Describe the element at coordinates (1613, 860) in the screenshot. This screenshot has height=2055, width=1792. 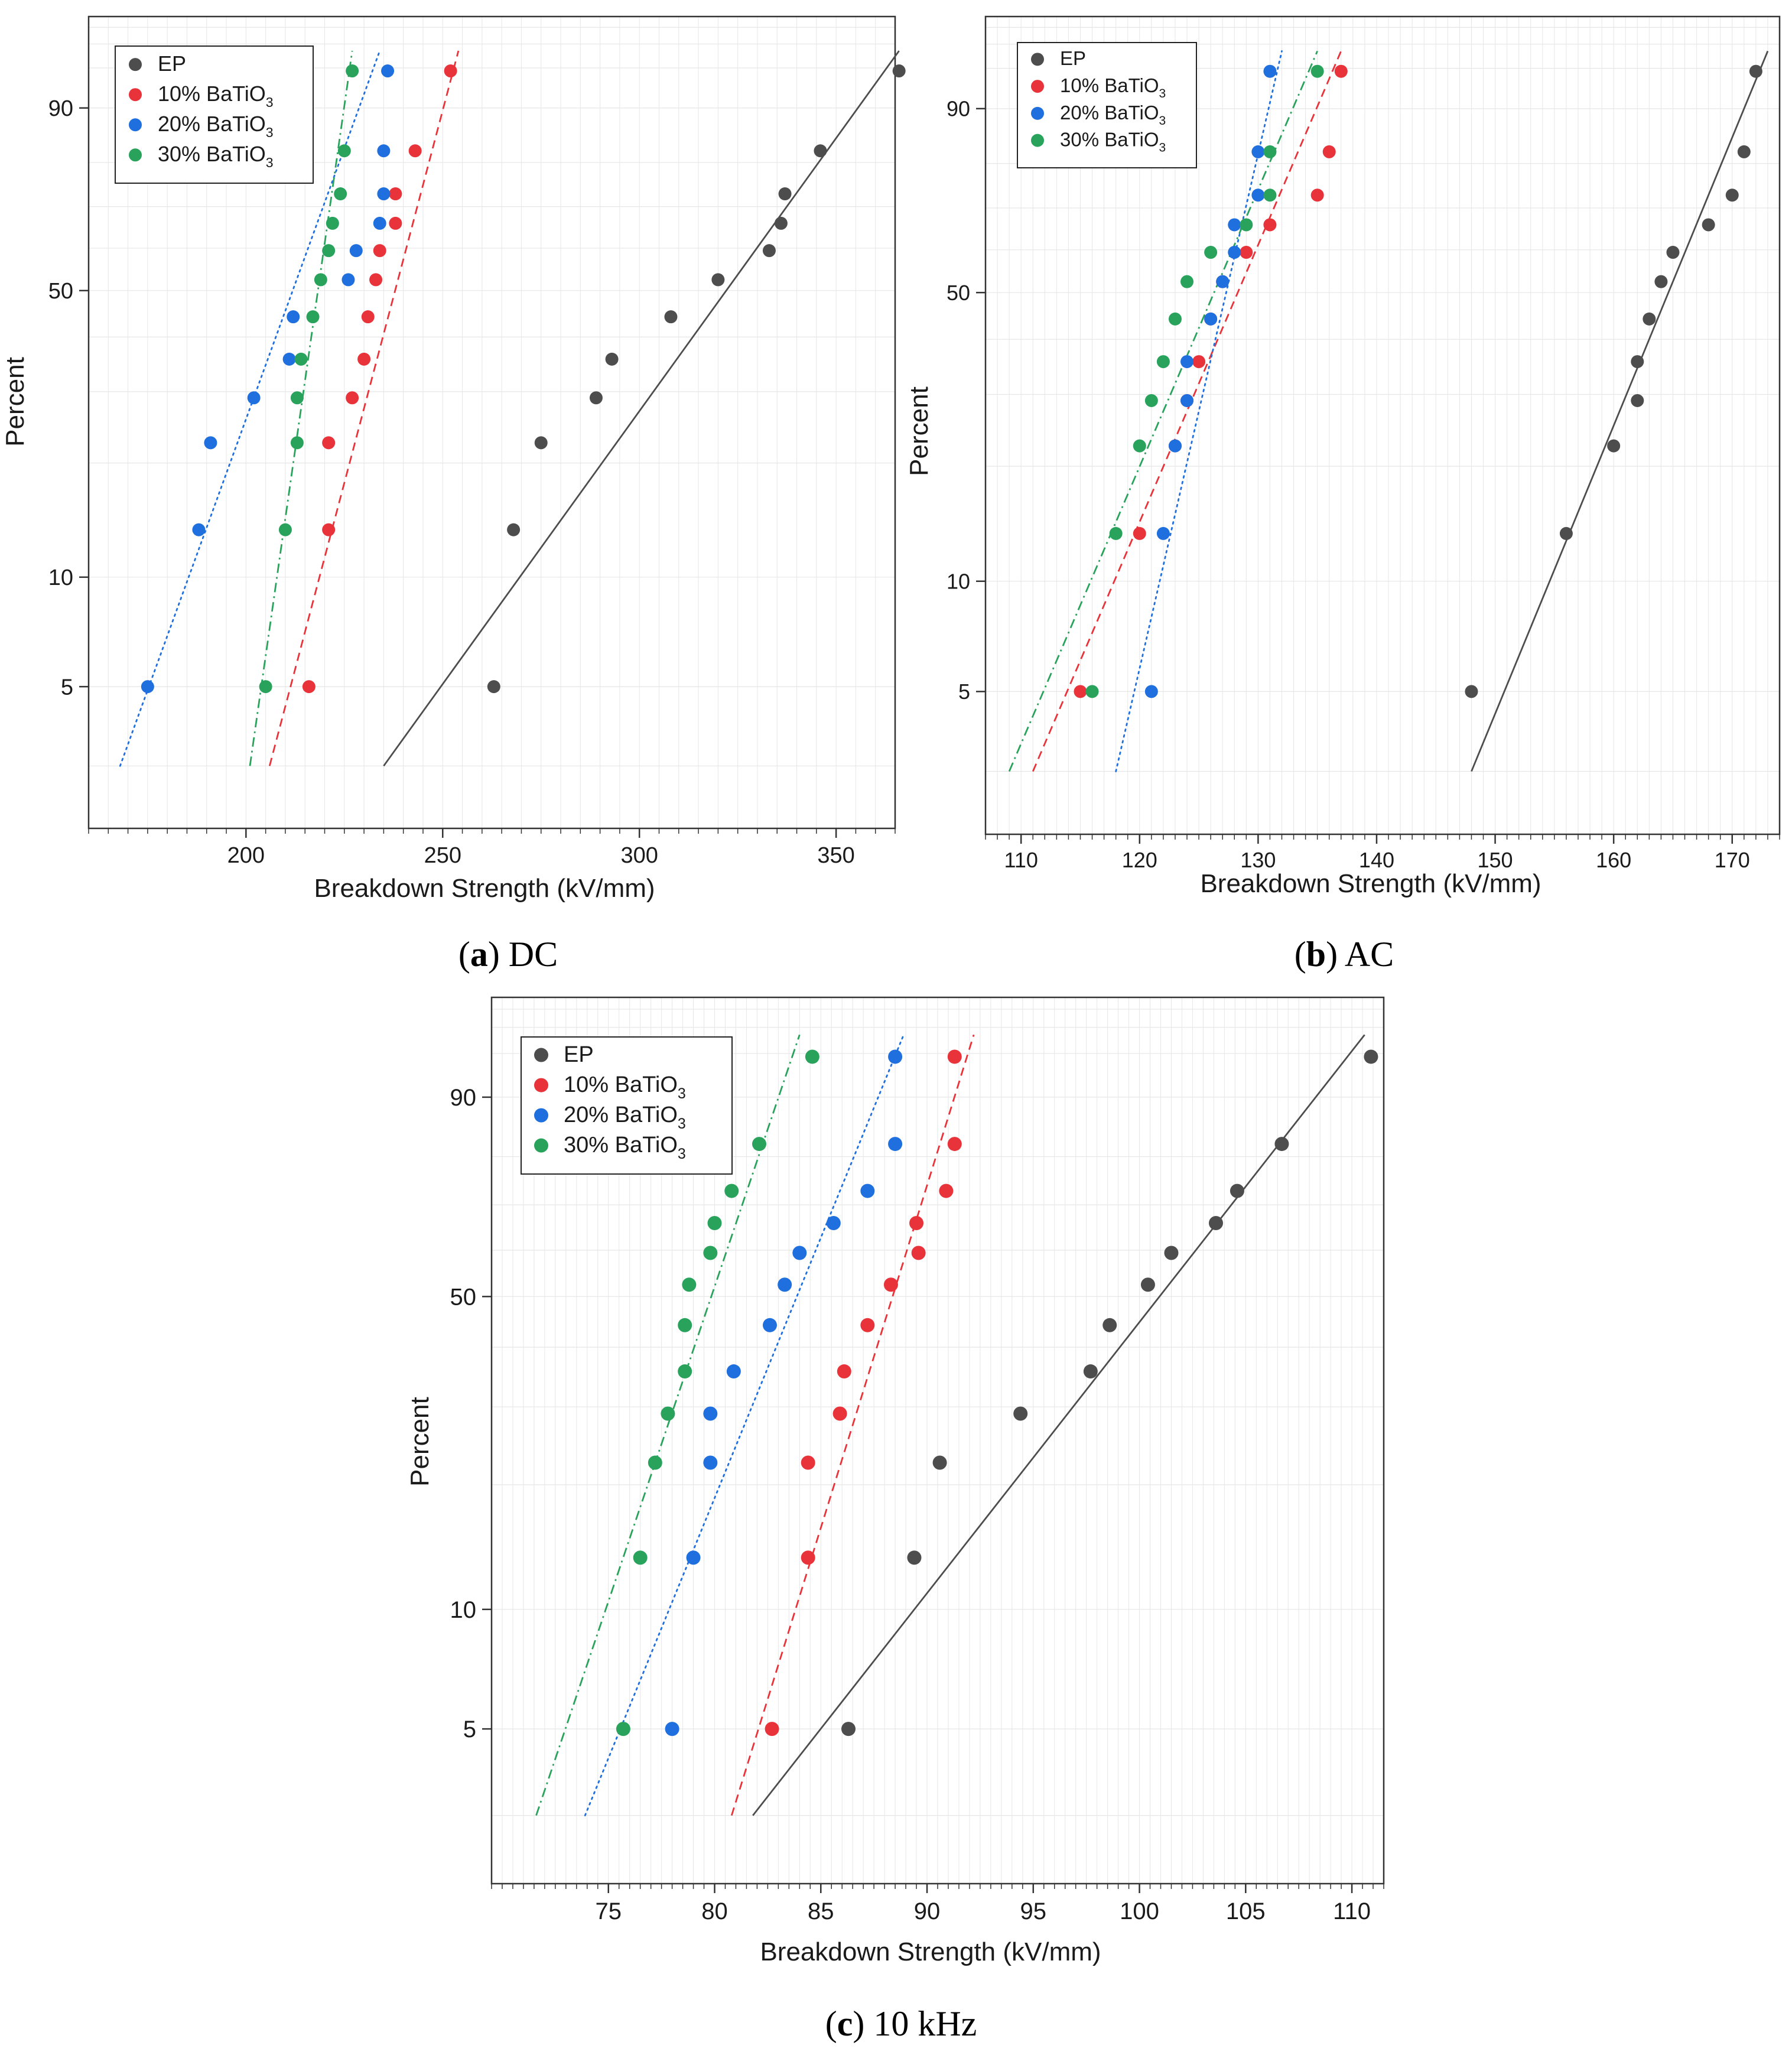
I see `x-tick-label: 160` at that location.